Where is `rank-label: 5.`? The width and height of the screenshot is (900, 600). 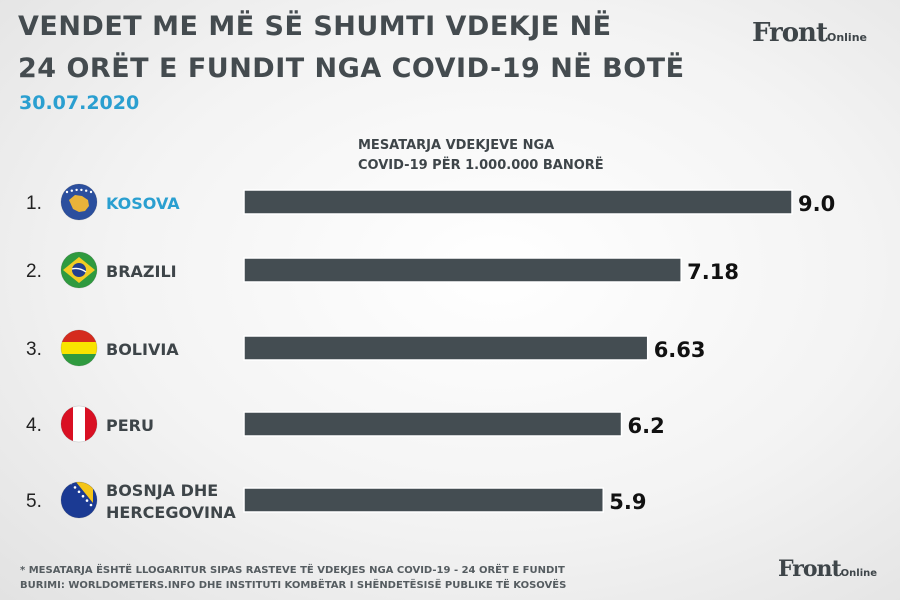
rank-label: 5. is located at coordinates (34, 501).